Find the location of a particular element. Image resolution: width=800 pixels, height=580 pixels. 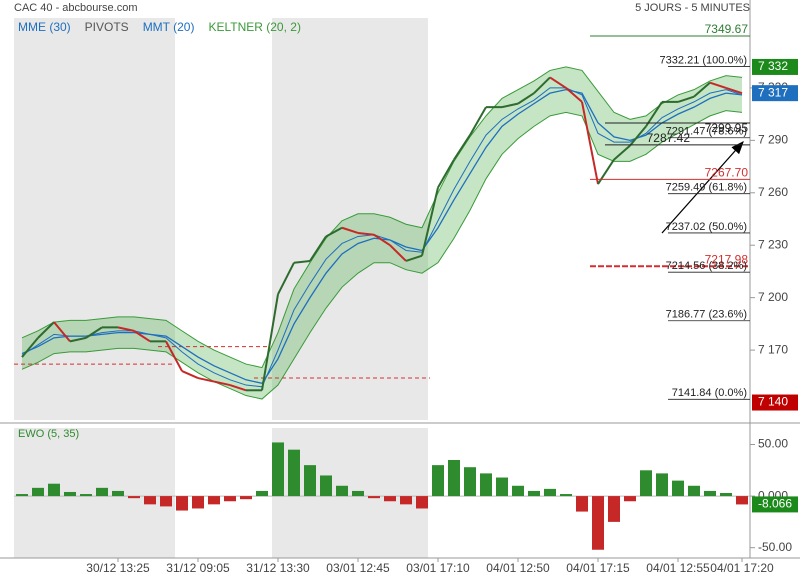

x-tick-label: 31/12 09:05 is located at coordinates (198, 568).